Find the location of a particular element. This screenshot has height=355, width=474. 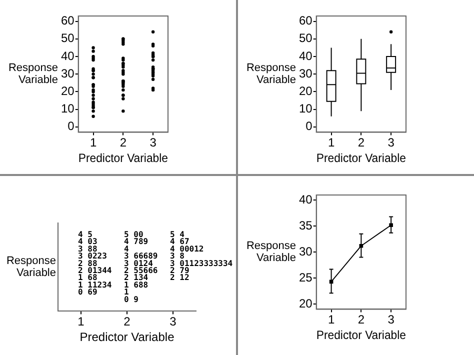

y-tick-label: 35 is located at coordinates (305, 225).